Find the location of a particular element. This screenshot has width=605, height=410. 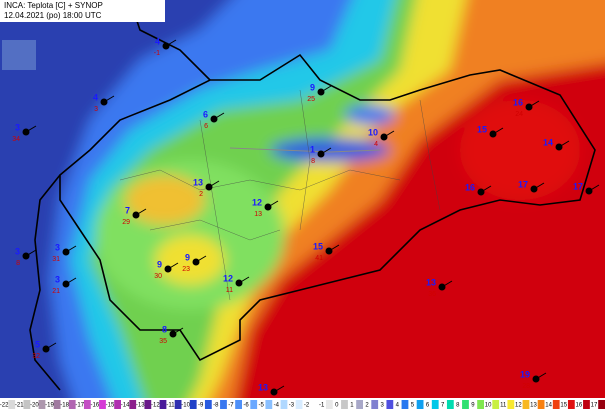

legend-label: 2 is located at coordinates (367, 406).